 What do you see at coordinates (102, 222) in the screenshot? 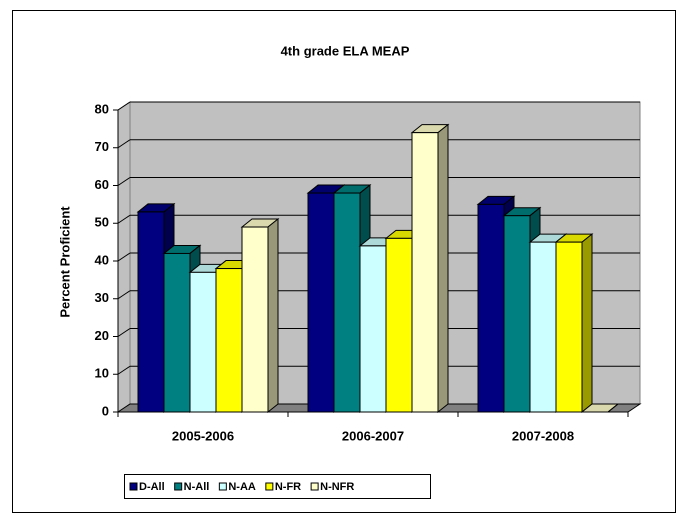
I see `y-tick-label: 50` at bounding box center [102, 222].